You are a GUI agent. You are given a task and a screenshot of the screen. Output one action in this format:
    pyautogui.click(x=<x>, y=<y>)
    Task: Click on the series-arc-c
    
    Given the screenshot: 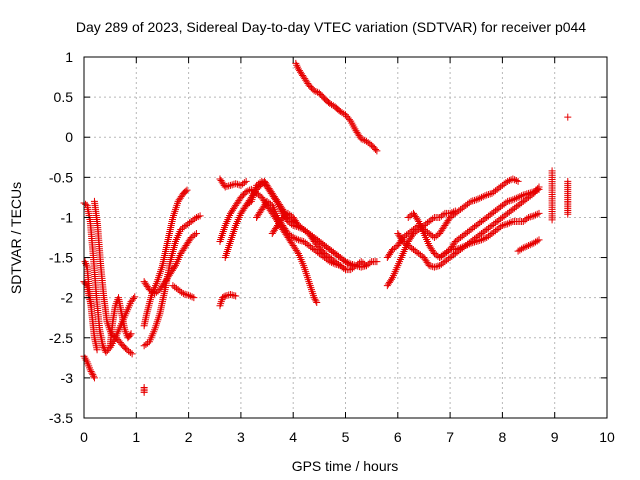 What is the action you would take?
    pyautogui.click(x=89, y=367)
    